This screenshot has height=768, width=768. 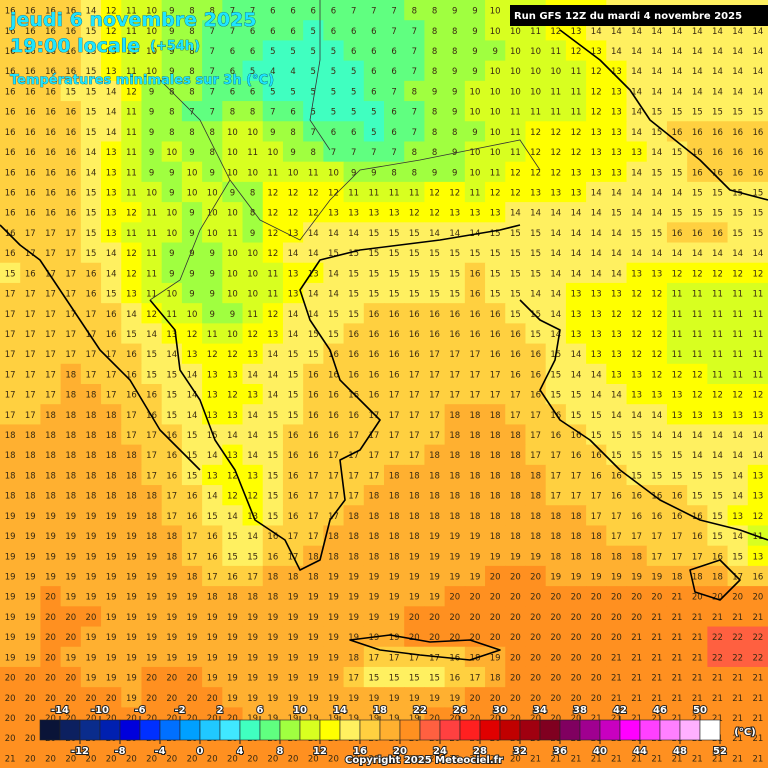 What do you see at coordinates (717, 658) in the screenshot?
I see `grid-value: 22` at bounding box center [717, 658].